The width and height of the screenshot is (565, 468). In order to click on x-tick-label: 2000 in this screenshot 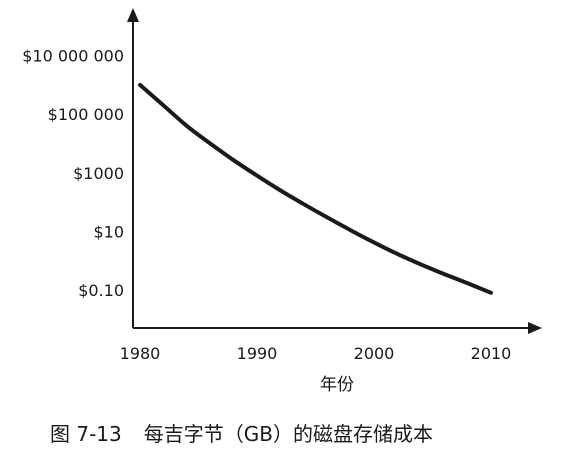, I will do `click(374, 353)`.